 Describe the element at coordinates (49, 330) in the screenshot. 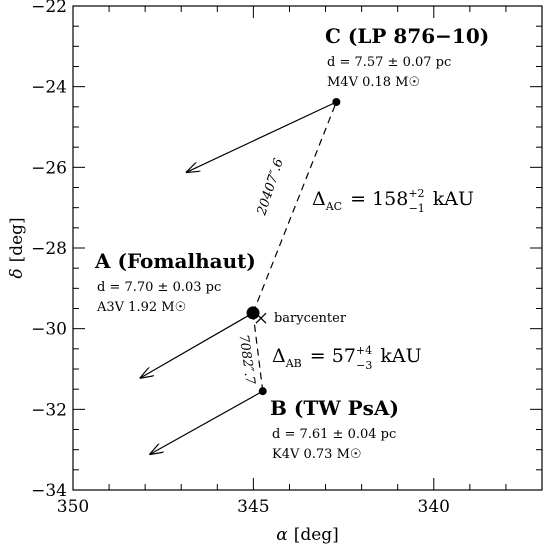

I see `y-tick-label: −30` at that location.